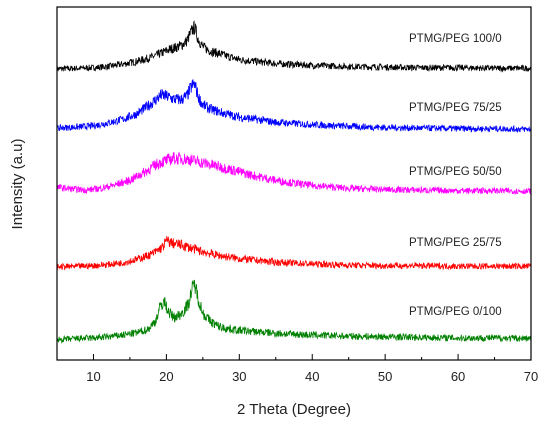 This screenshot has width=550, height=425. Describe the element at coordinates (458, 376) in the screenshot. I see `x-tick-label: 60` at that location.